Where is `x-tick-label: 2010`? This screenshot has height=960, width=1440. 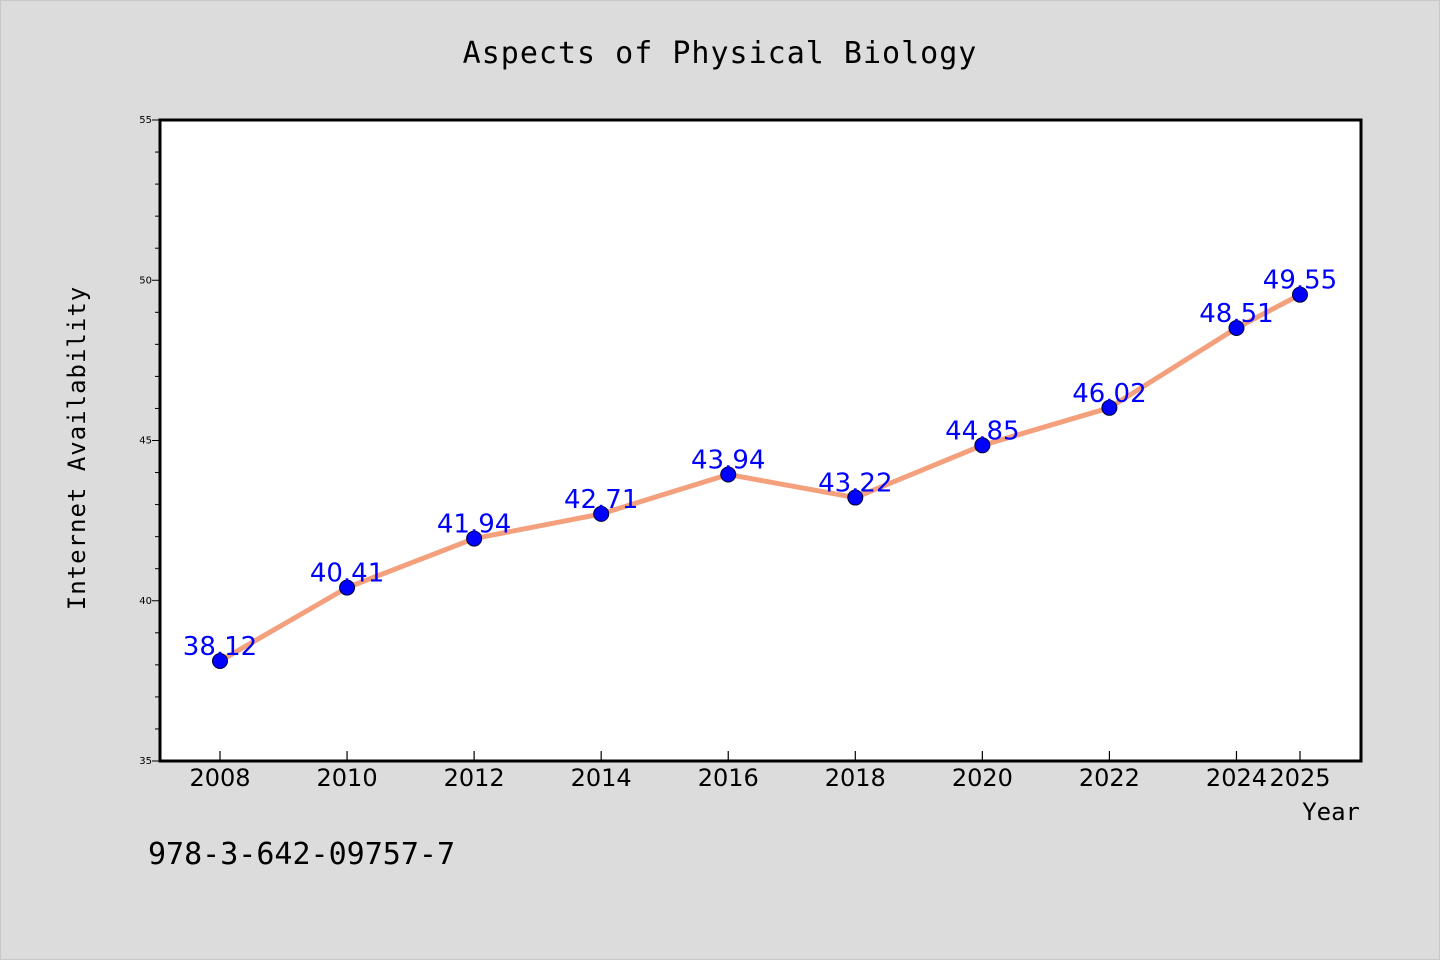 x-tick-label: 2010 is located at coordinates (347, 778).